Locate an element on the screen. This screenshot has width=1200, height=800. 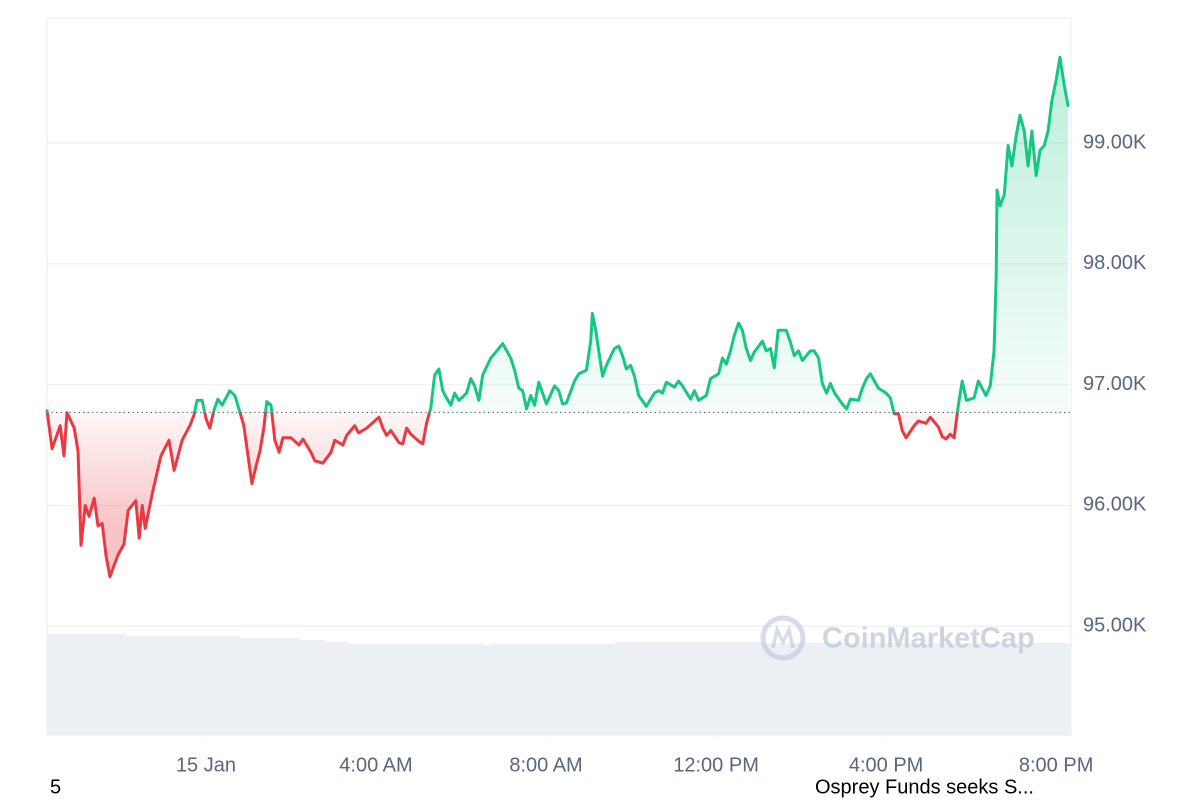
x-tick-label: 12:00 PM is located at coordinates (716, 765).